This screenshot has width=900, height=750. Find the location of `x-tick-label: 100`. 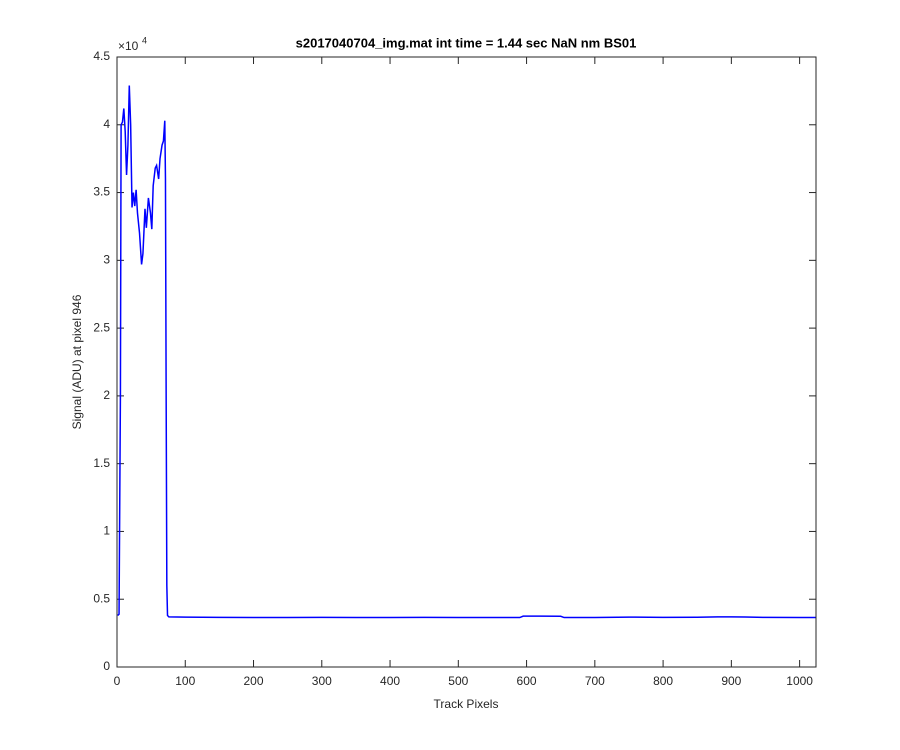

x-tick-label: 100 is located at coordinates (185, 681).